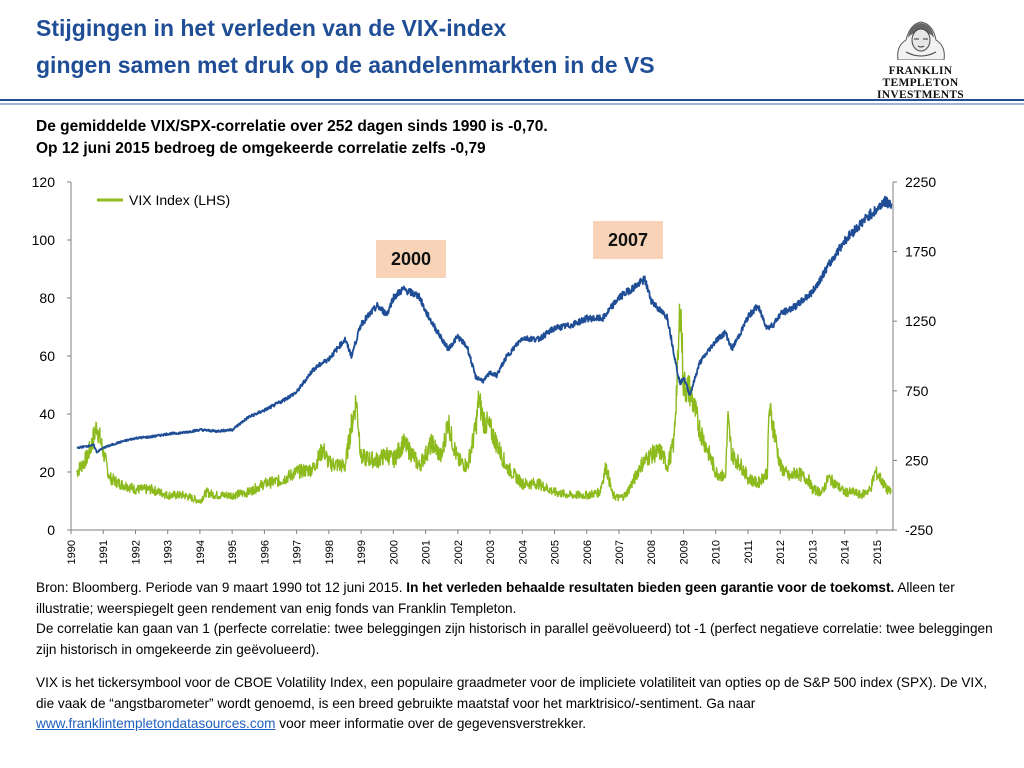 The image size is (1024, 768). What do you see at coordinates (512, 100) in the screenshot?
I see `header-divider` at bounding box center [512, 100].